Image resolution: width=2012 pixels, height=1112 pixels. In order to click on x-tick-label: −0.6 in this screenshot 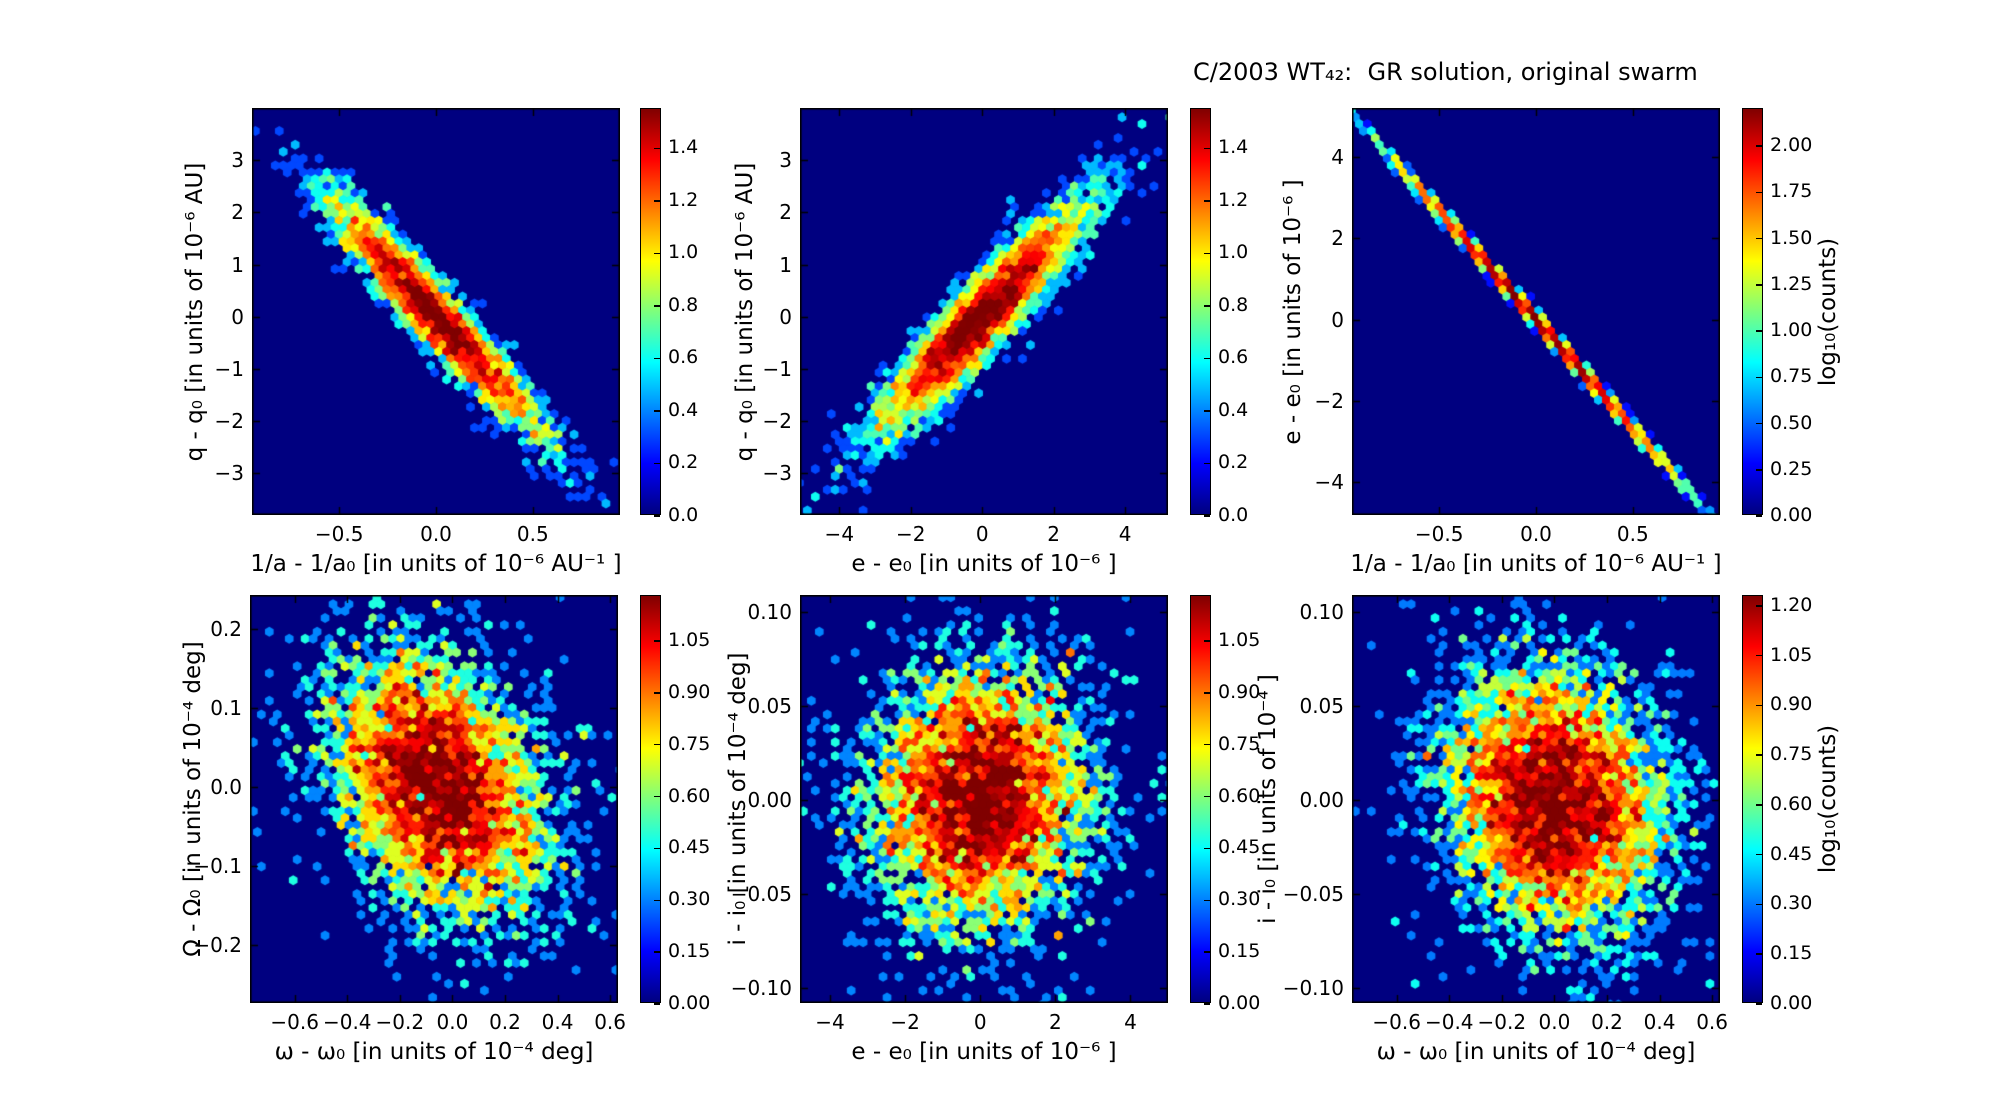, I will do `click(1396, 1022)`.